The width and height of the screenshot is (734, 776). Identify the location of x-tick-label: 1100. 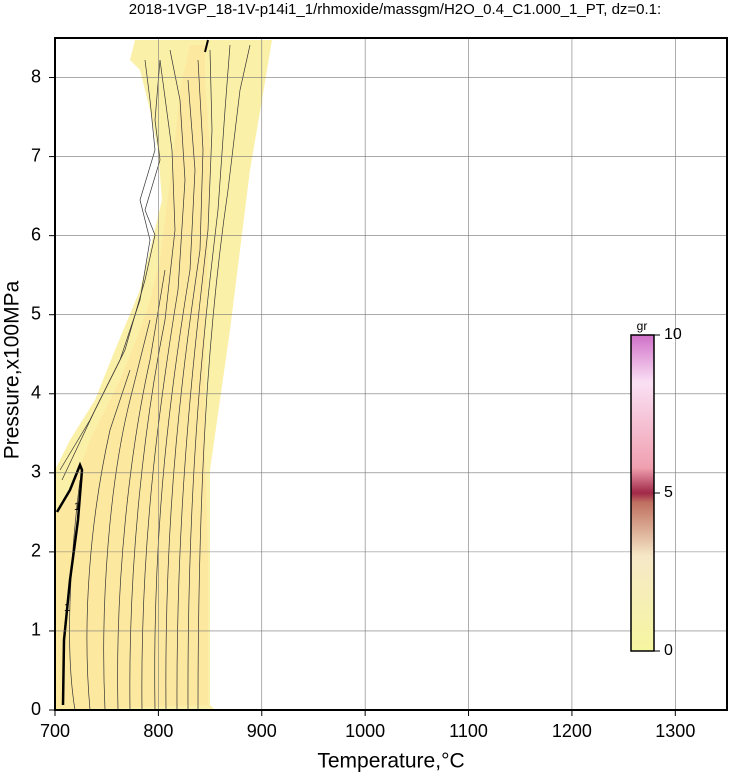
(468, 731).